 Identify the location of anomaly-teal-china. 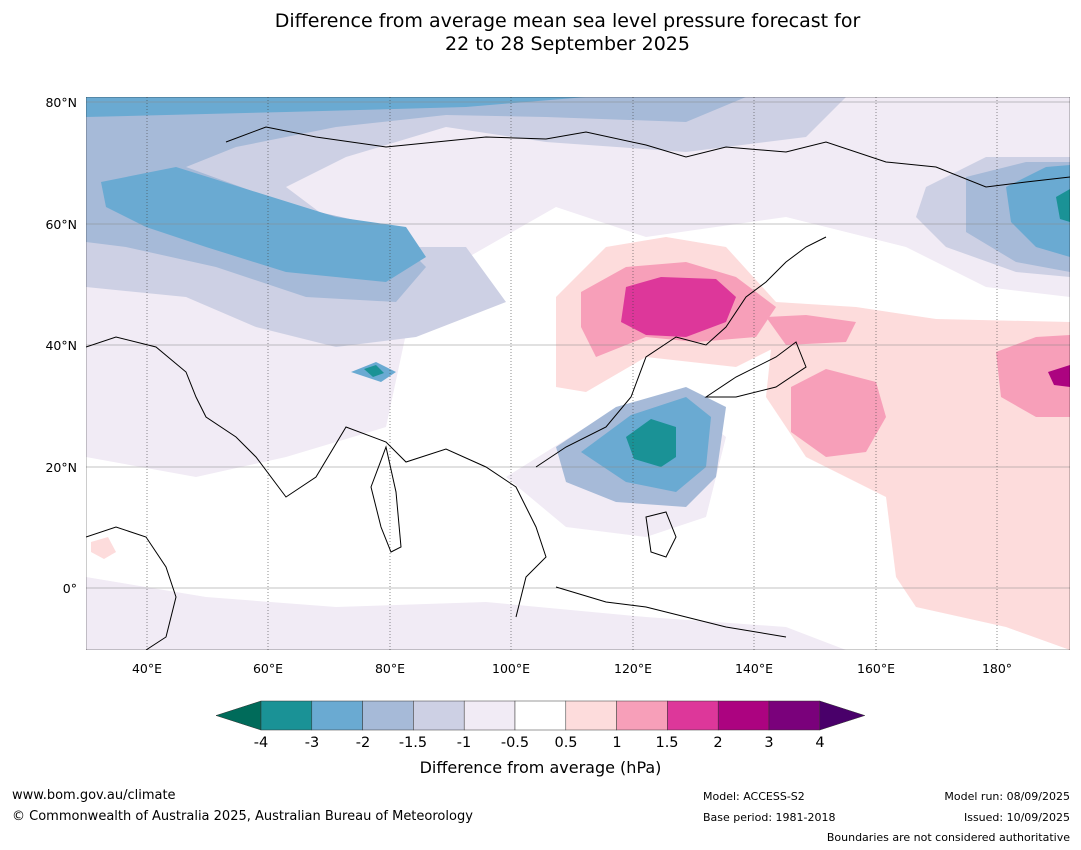
(651, 443).